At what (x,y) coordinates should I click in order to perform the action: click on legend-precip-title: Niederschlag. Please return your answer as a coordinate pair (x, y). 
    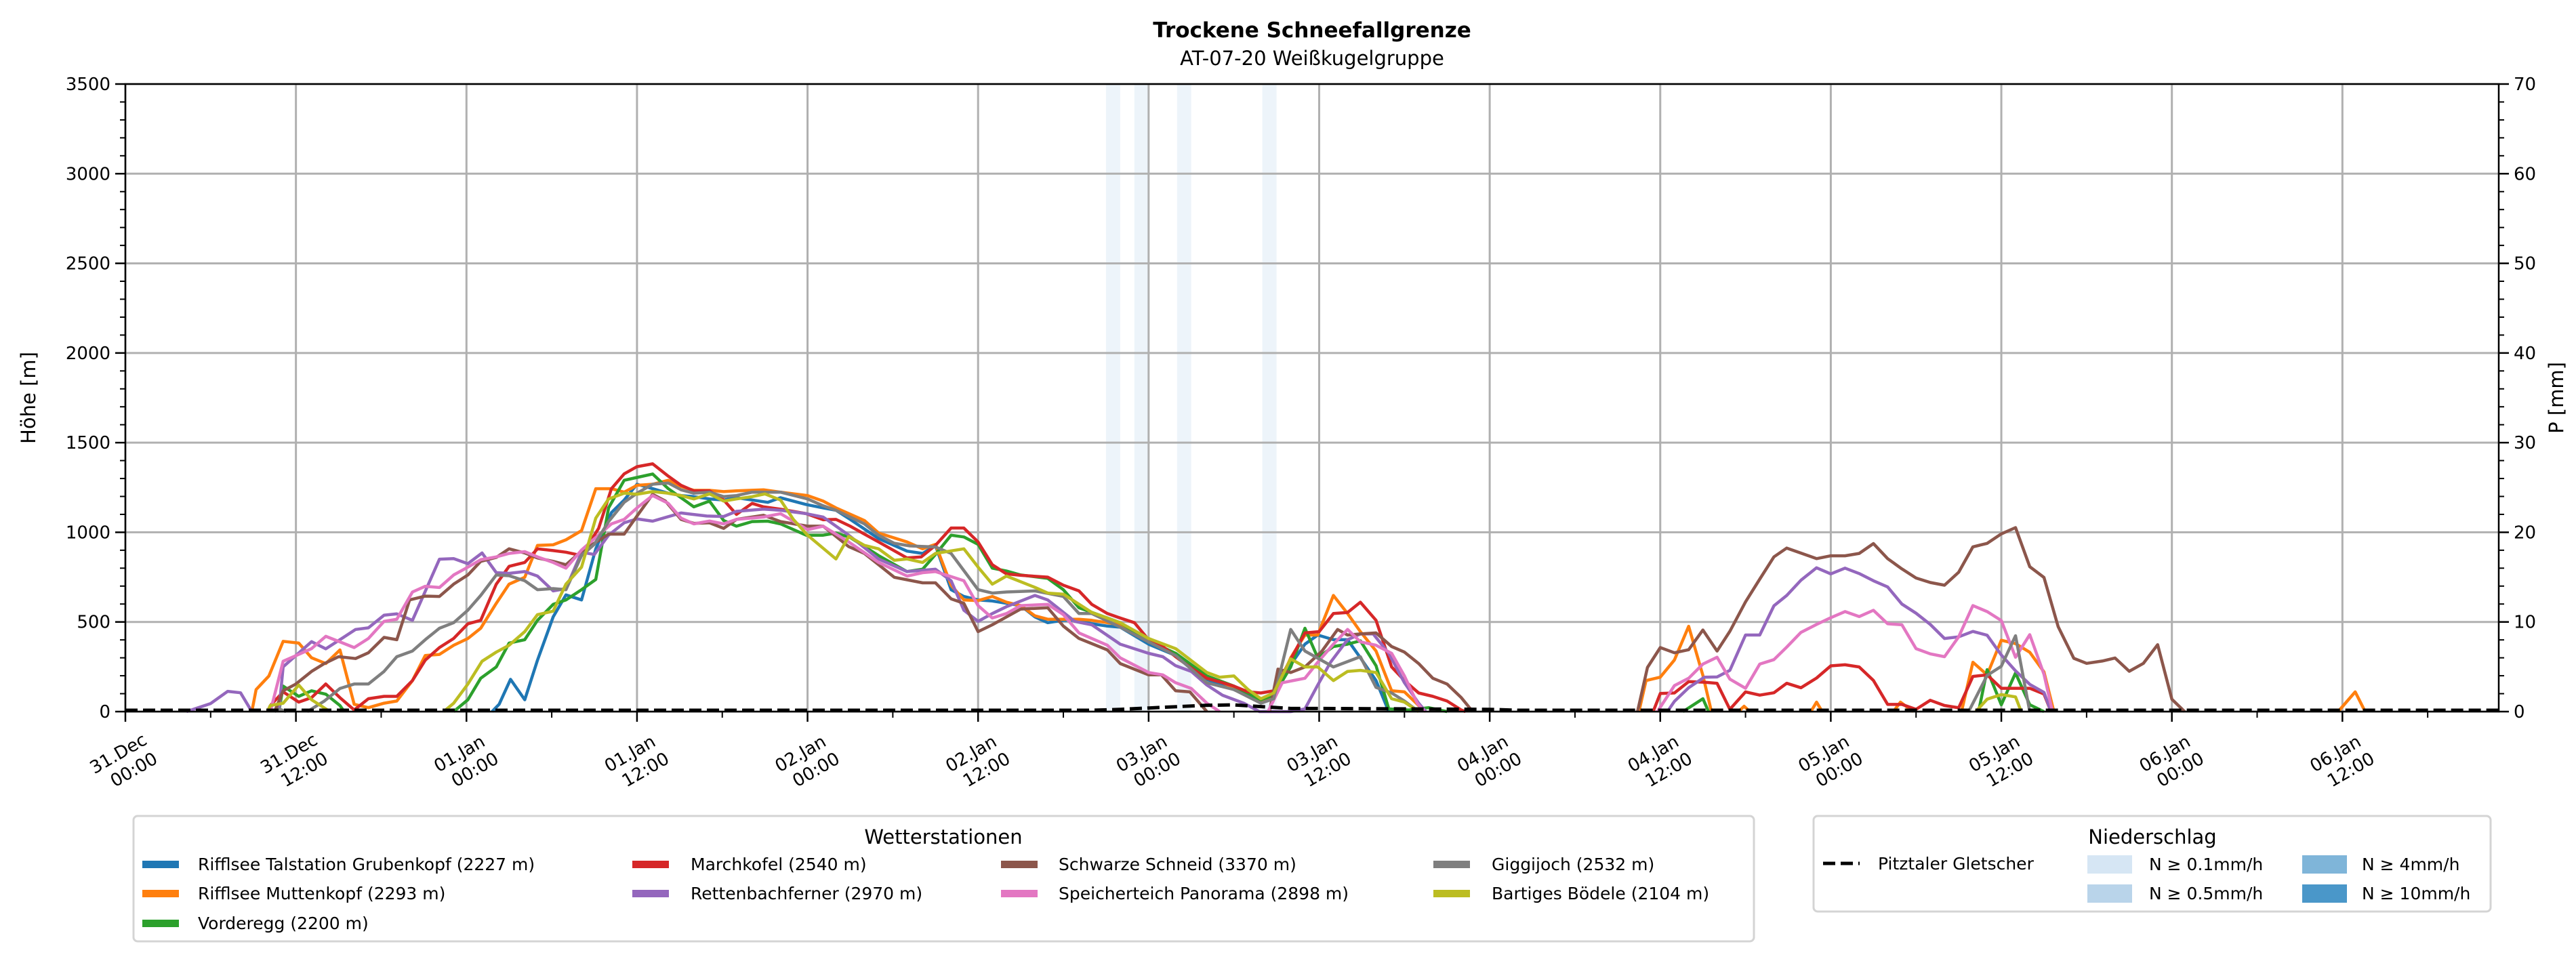
    Looking at the image, I should click on (2152, 836).